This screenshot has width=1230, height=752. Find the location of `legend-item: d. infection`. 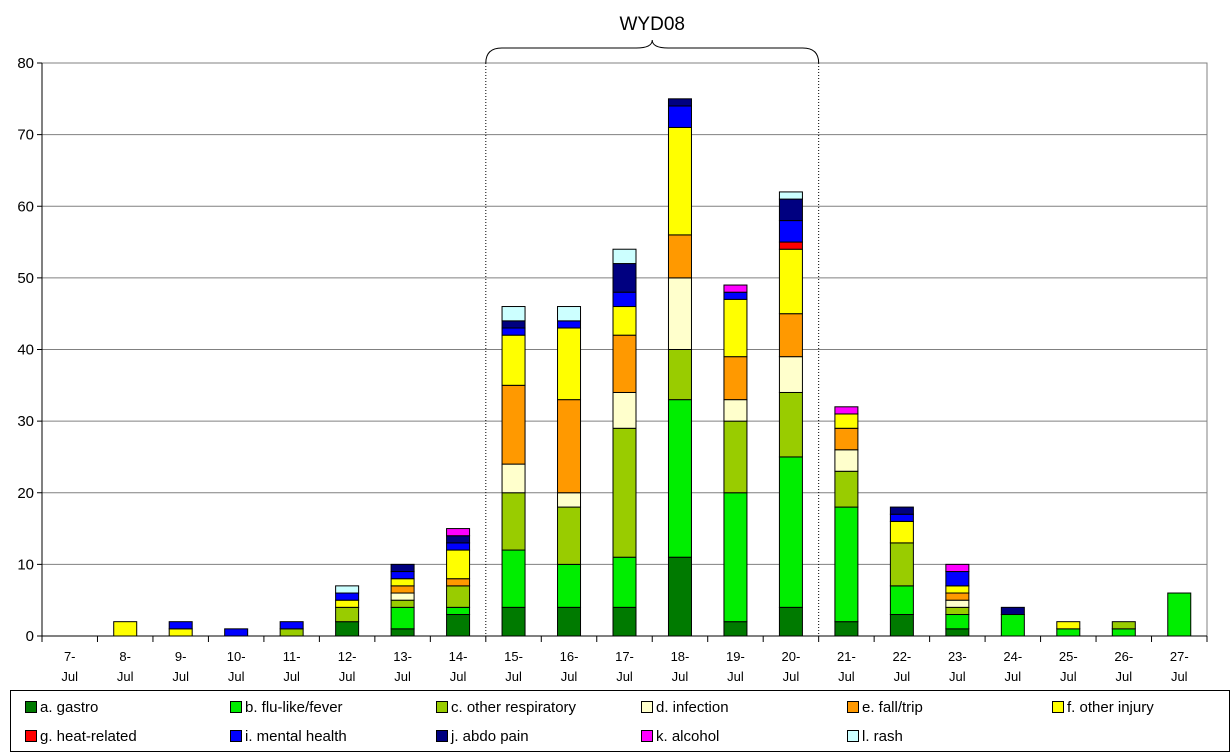

legend-item: d. infection is located at coordinates (685, 707).